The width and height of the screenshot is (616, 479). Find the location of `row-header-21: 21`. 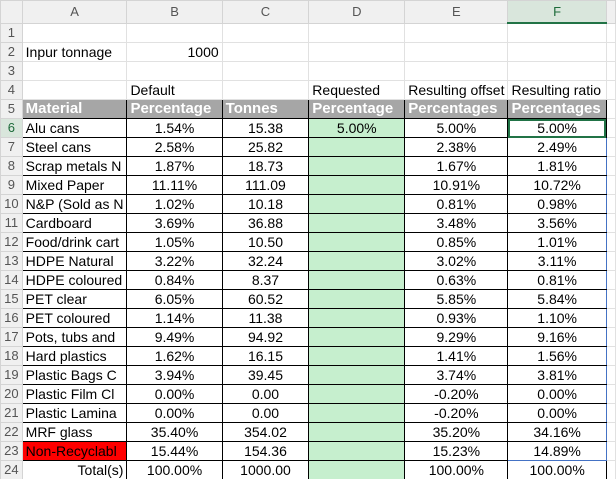

row-header-21: 21 is located at coordinates (11, 413).